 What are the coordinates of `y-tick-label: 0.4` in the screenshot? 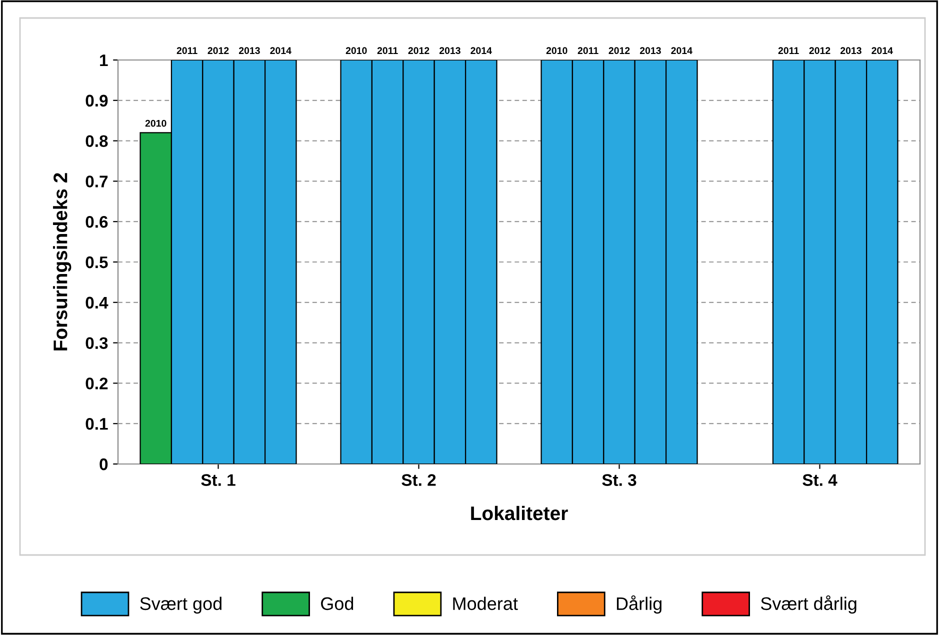 It's located at (97, 302).